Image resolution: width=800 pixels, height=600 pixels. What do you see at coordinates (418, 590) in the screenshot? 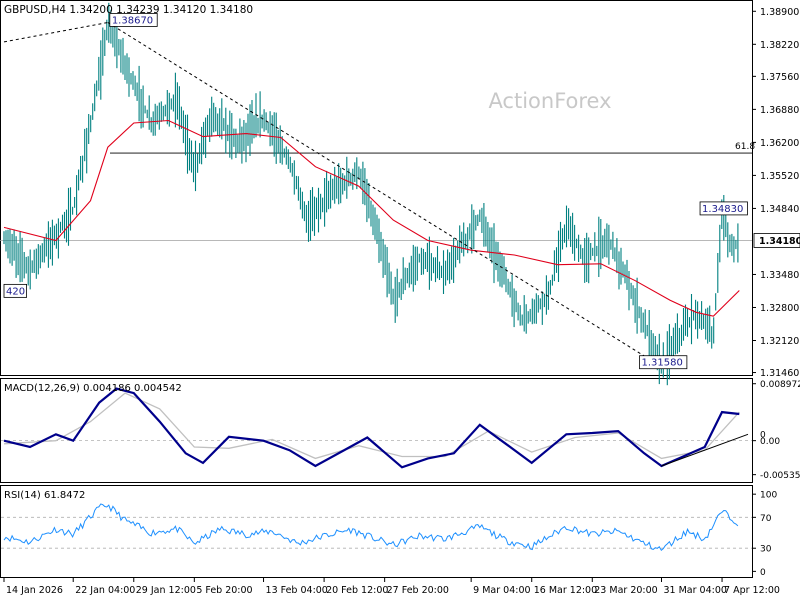
I see `time-tick-label: 27 Feb 20:00` at bounding box center [418, 590].